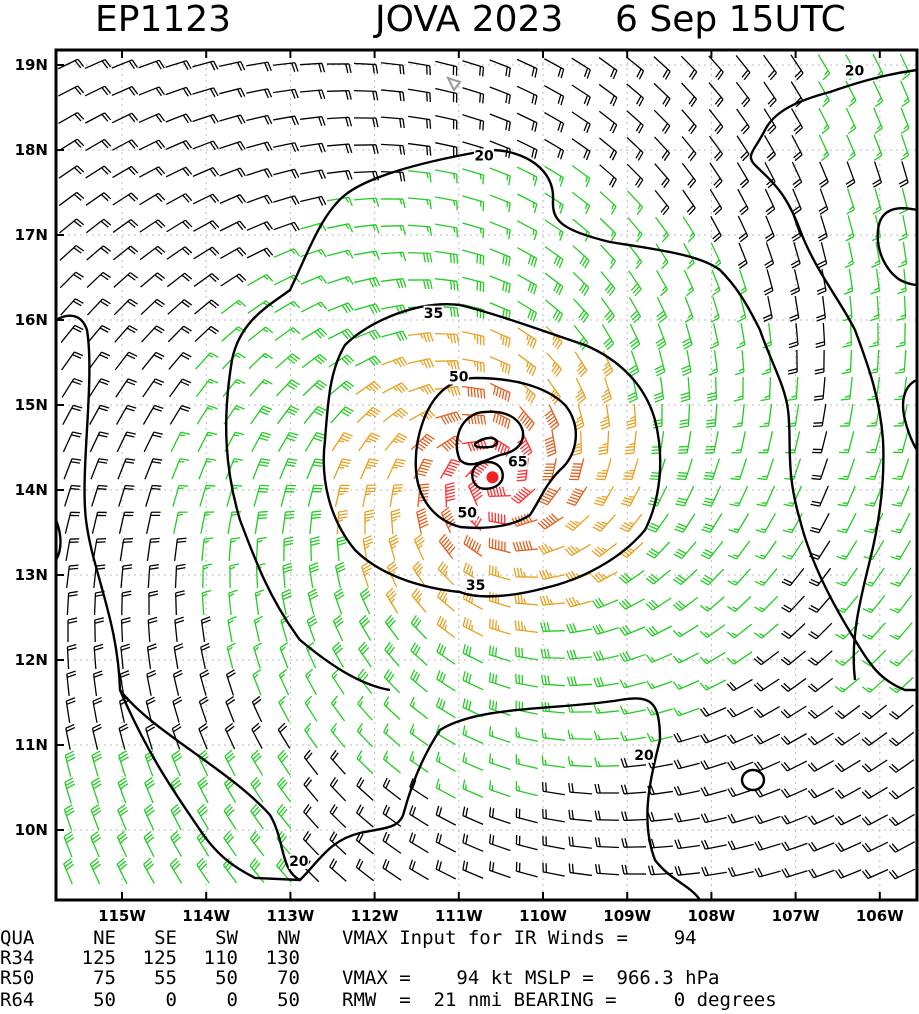 The height and width of the screenshot is (1014, 919). What do you see at coordinates (543, 916) in the screenshot?
I see `lon-tick-label: 110W` at bounding box center [543, 916].